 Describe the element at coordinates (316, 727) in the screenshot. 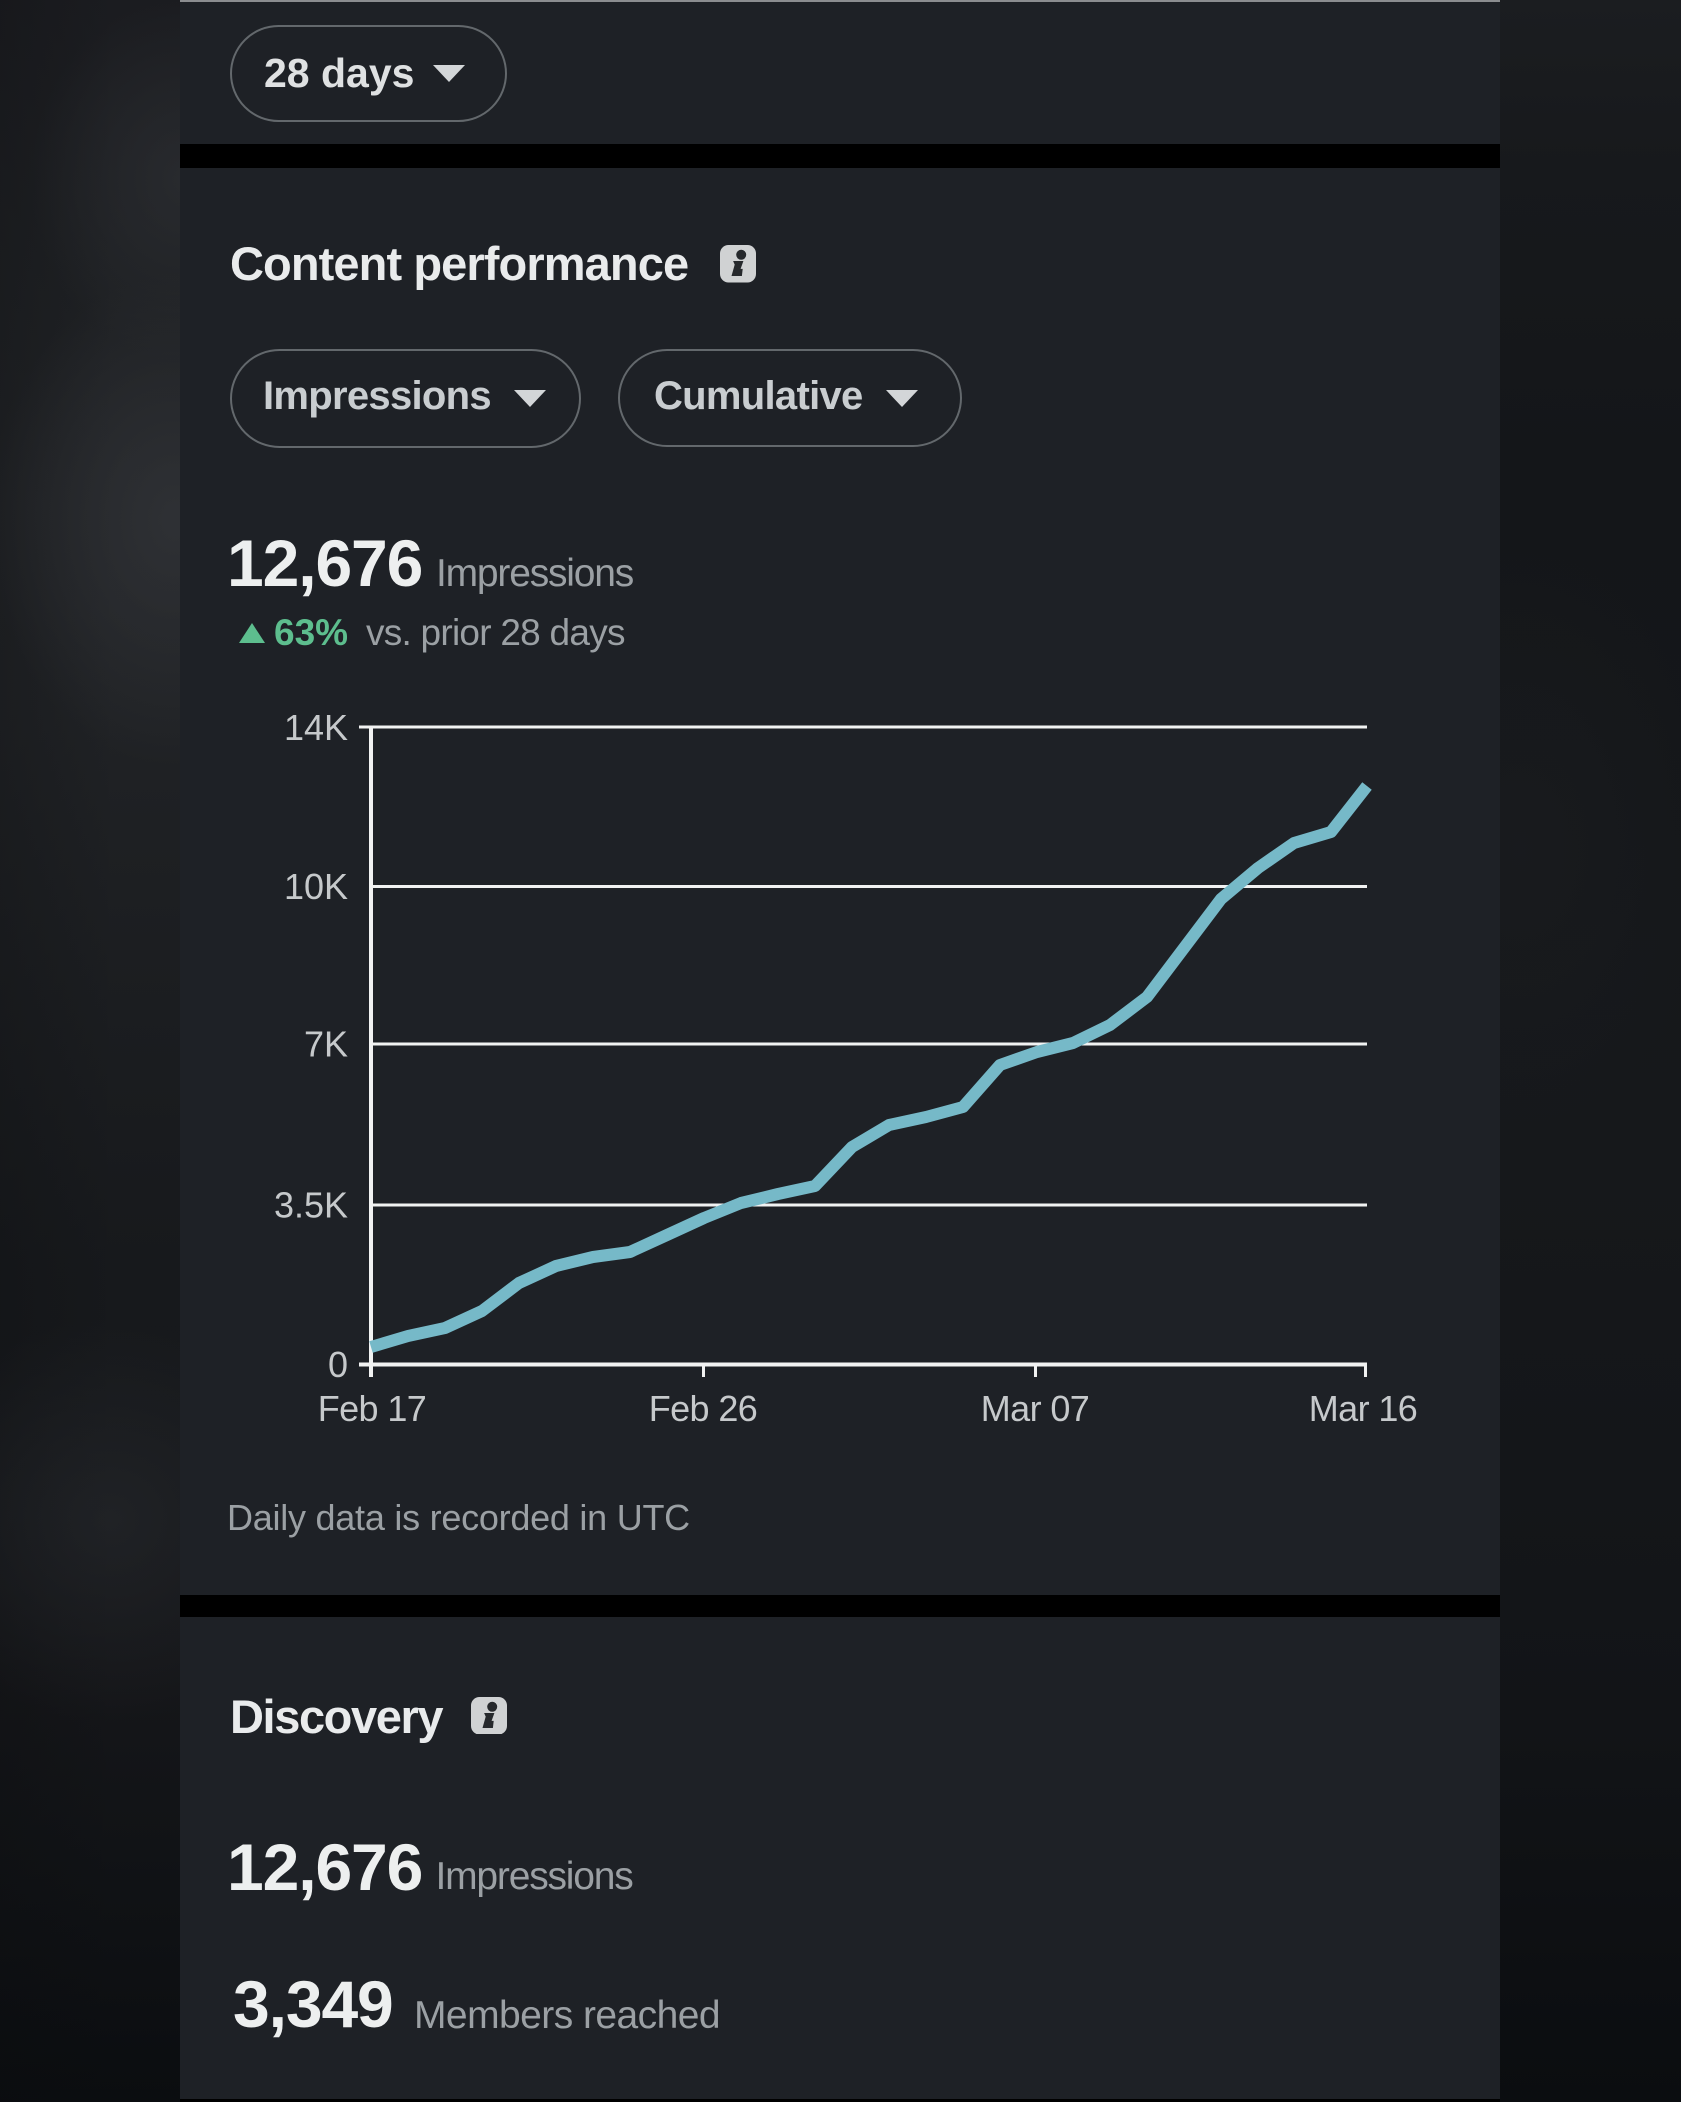

I see `svg-text: 14K` at that location.